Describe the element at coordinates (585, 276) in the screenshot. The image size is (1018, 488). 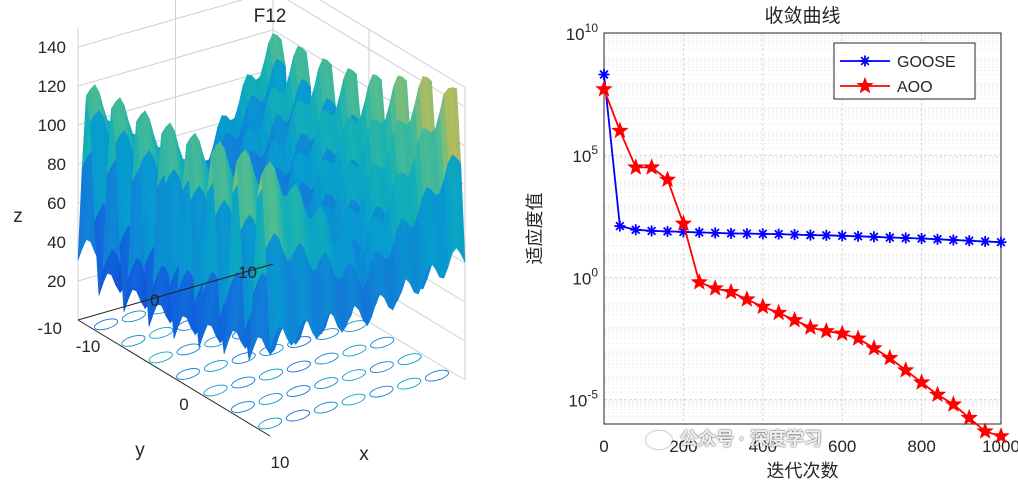
I see `y-tick-label: 10⁰` at that location.